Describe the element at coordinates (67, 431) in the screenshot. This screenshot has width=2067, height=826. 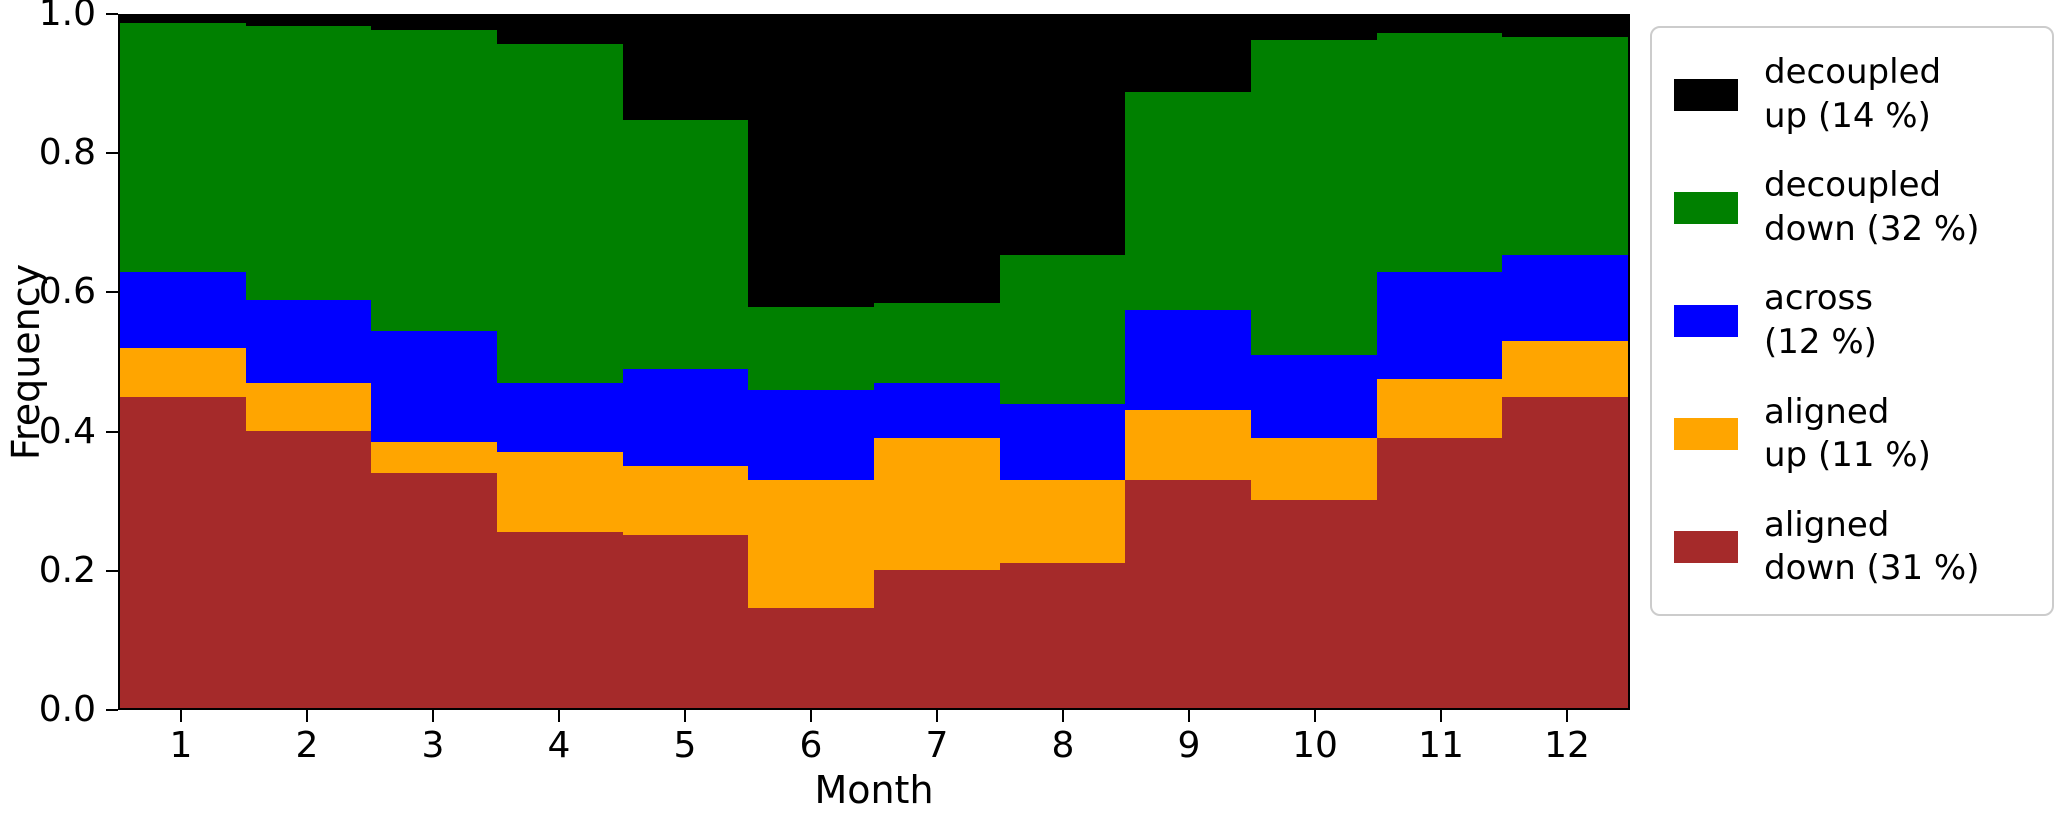
I see `y-tick-label: 0.4` at that location.